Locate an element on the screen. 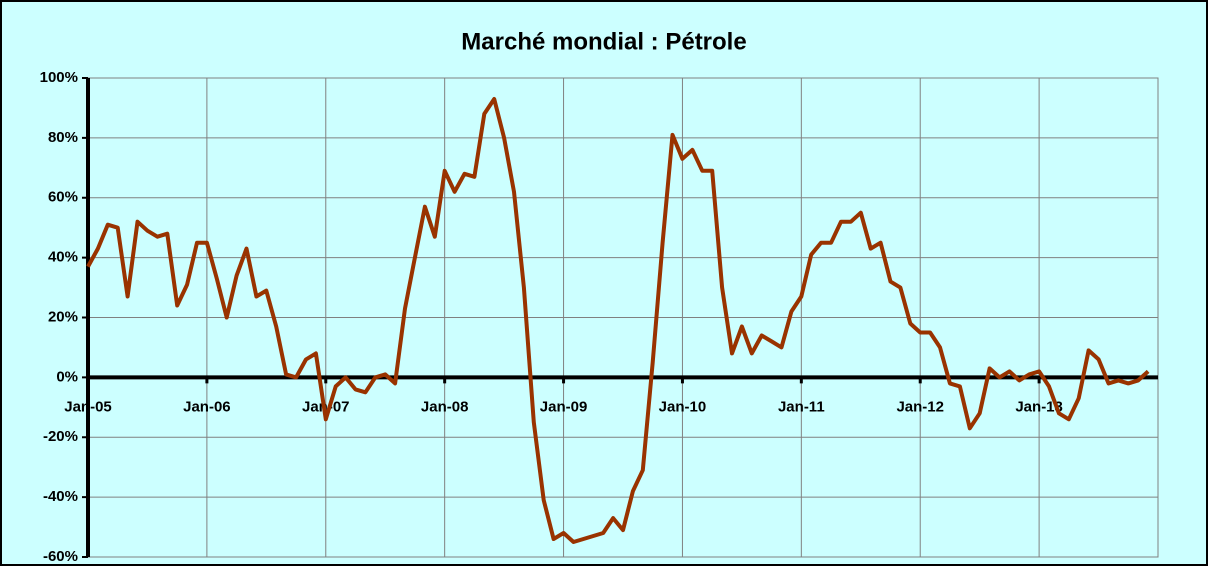 This screenshot has height=566, width=1208. y-tick-label: -60% is located at coordinates (60, 556).